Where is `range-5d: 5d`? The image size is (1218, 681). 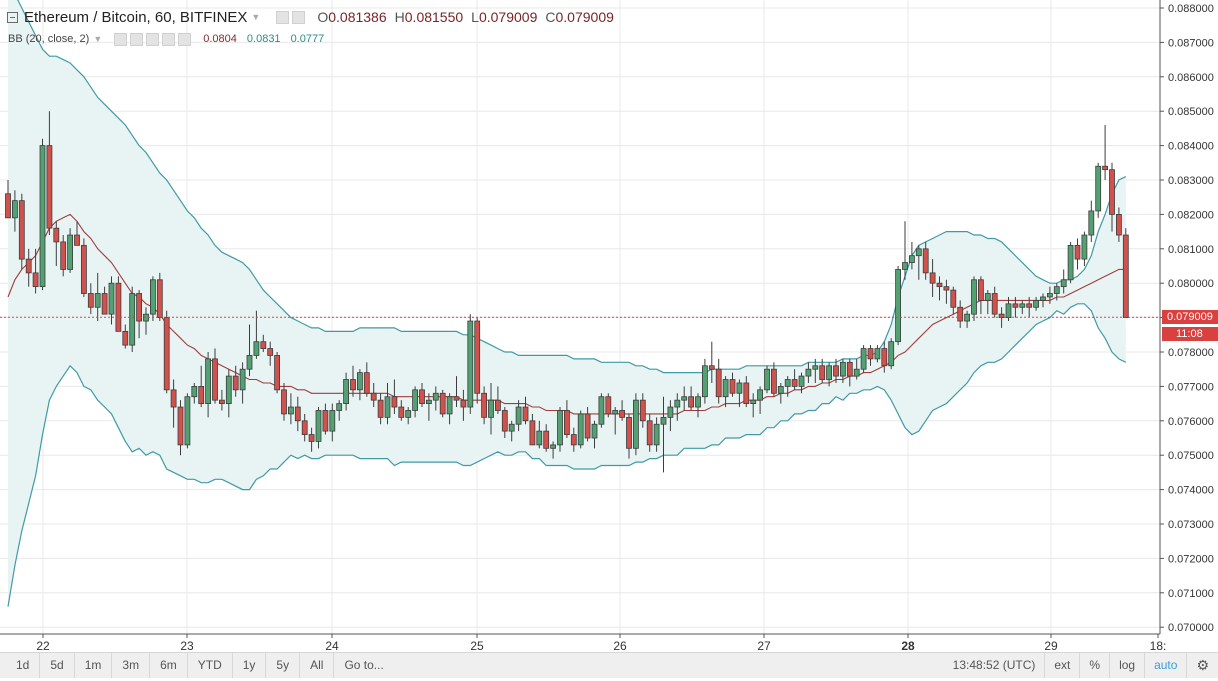
range-5d: 5d is located at coordinates (57, 665).